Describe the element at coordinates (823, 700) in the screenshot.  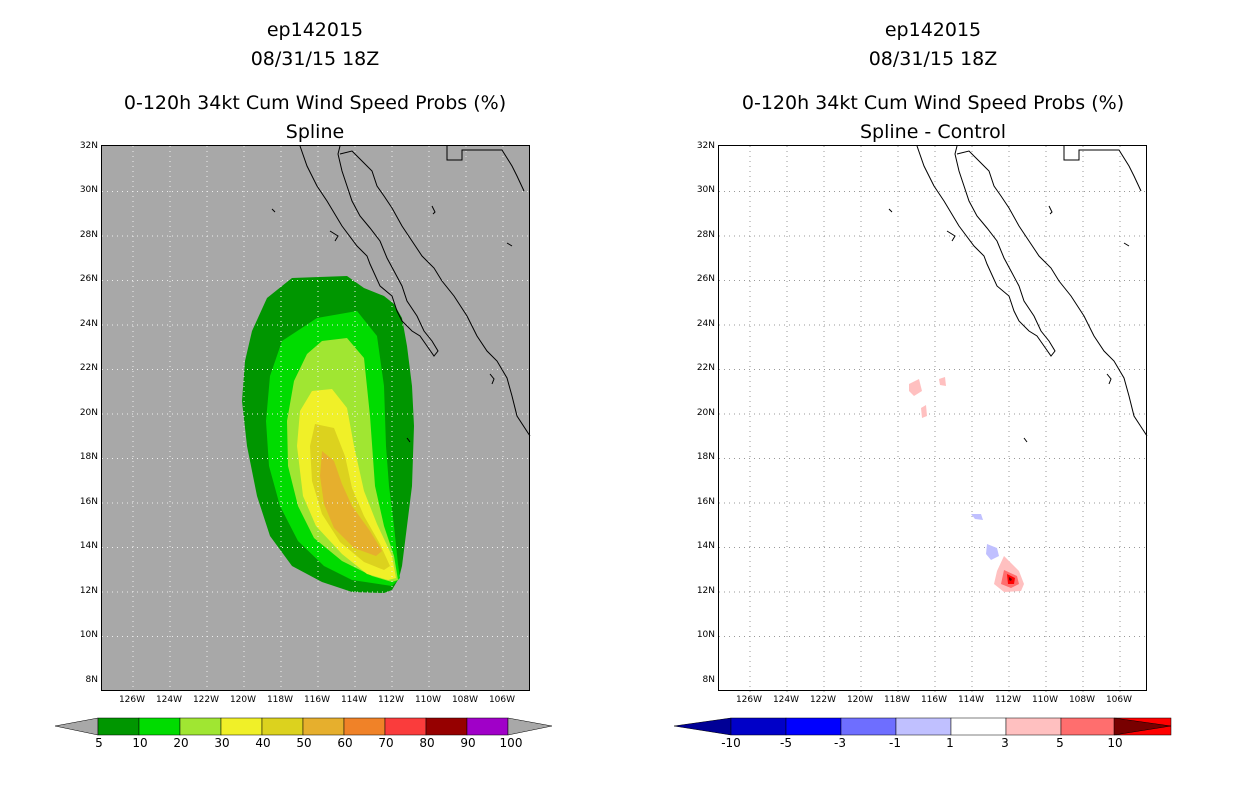
I see `right-lon-label: 122W` at that location.